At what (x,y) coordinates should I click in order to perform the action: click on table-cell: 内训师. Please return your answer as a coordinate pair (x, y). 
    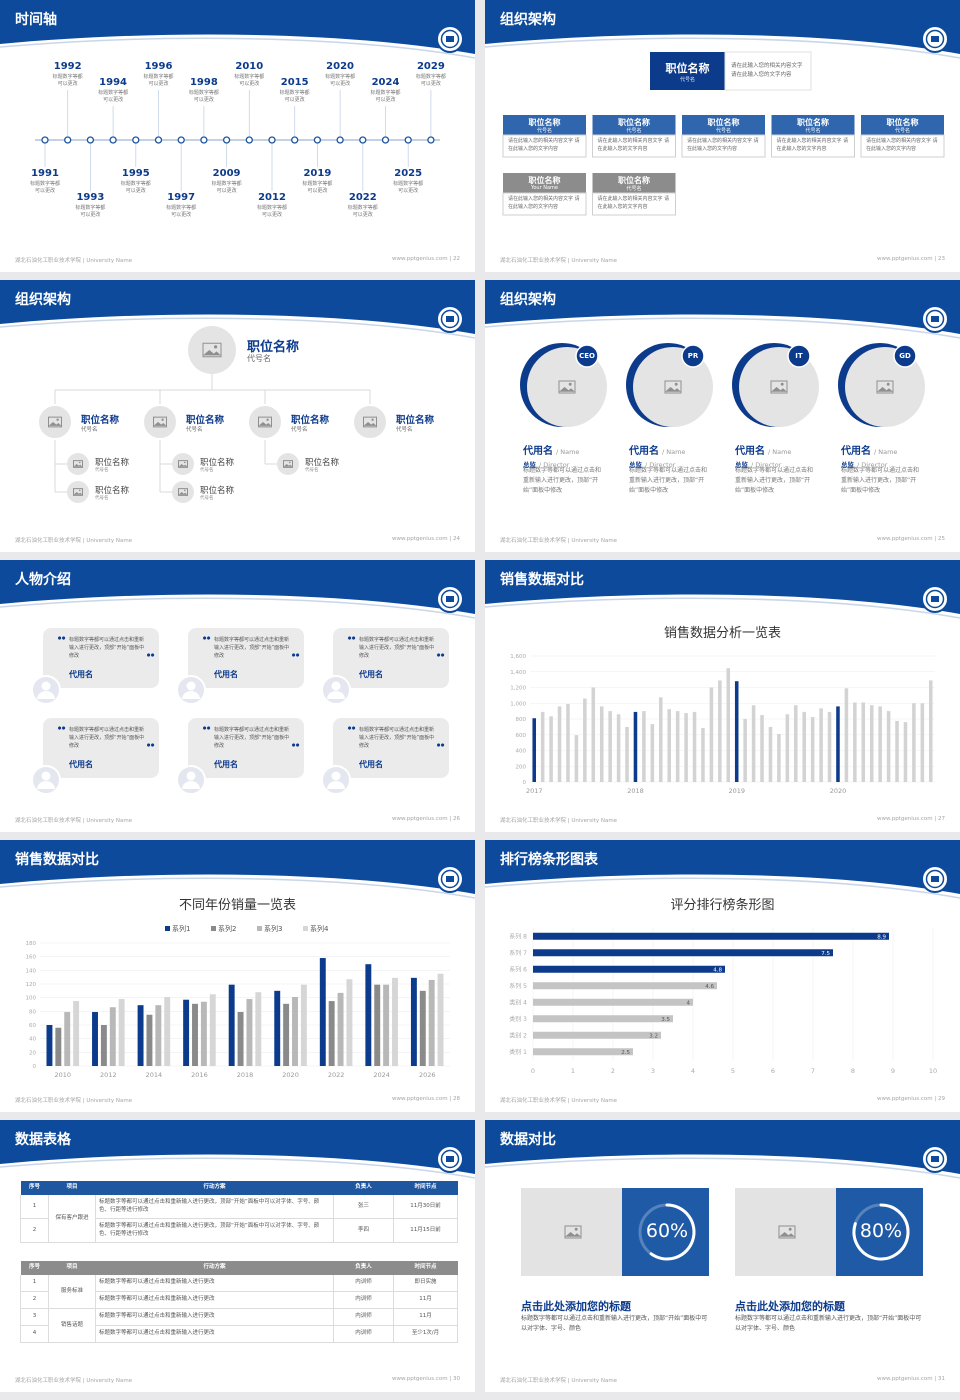
    Looking at the image, I should click on (363, 1317).